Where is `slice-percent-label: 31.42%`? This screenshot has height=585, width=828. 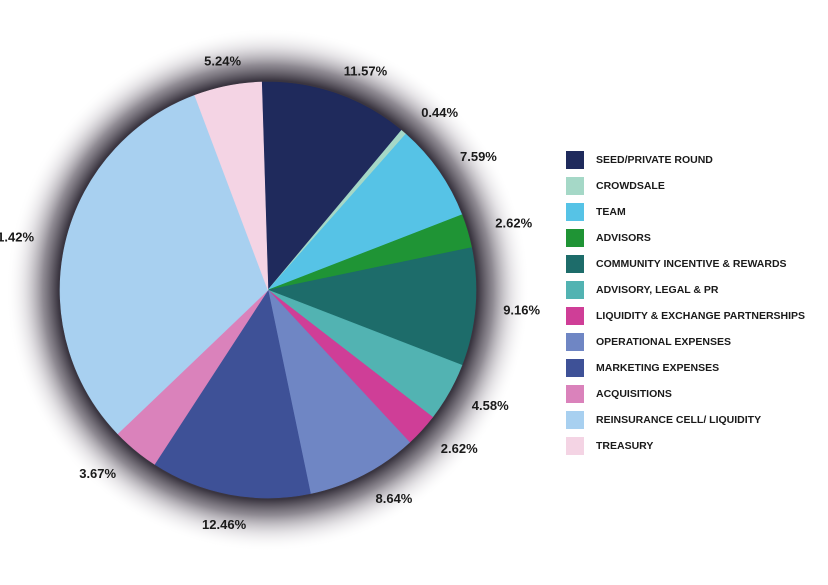 slice-percent-label: 31.42% is located at coordinates (17, 237).